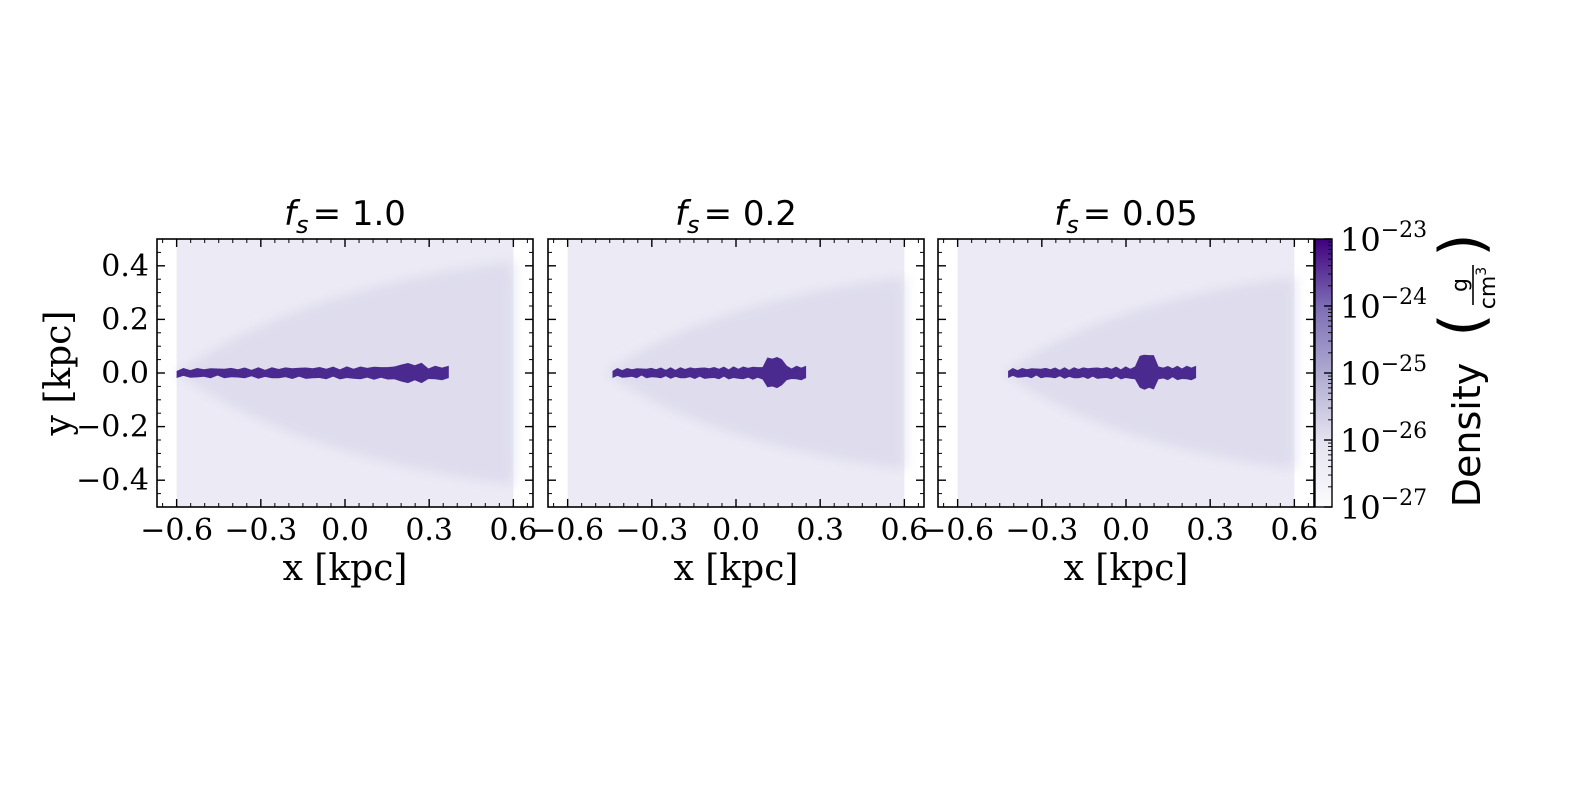  I want to click on colorbar-ticks: 10−23 10−24 10−25 10−26 10−27, so click(1375, 372).